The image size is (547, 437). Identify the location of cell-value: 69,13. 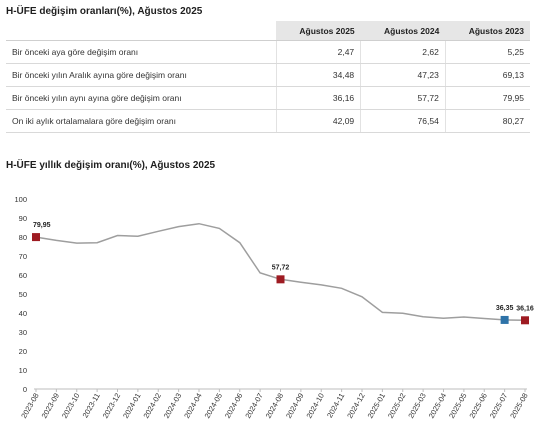
(487, 75).